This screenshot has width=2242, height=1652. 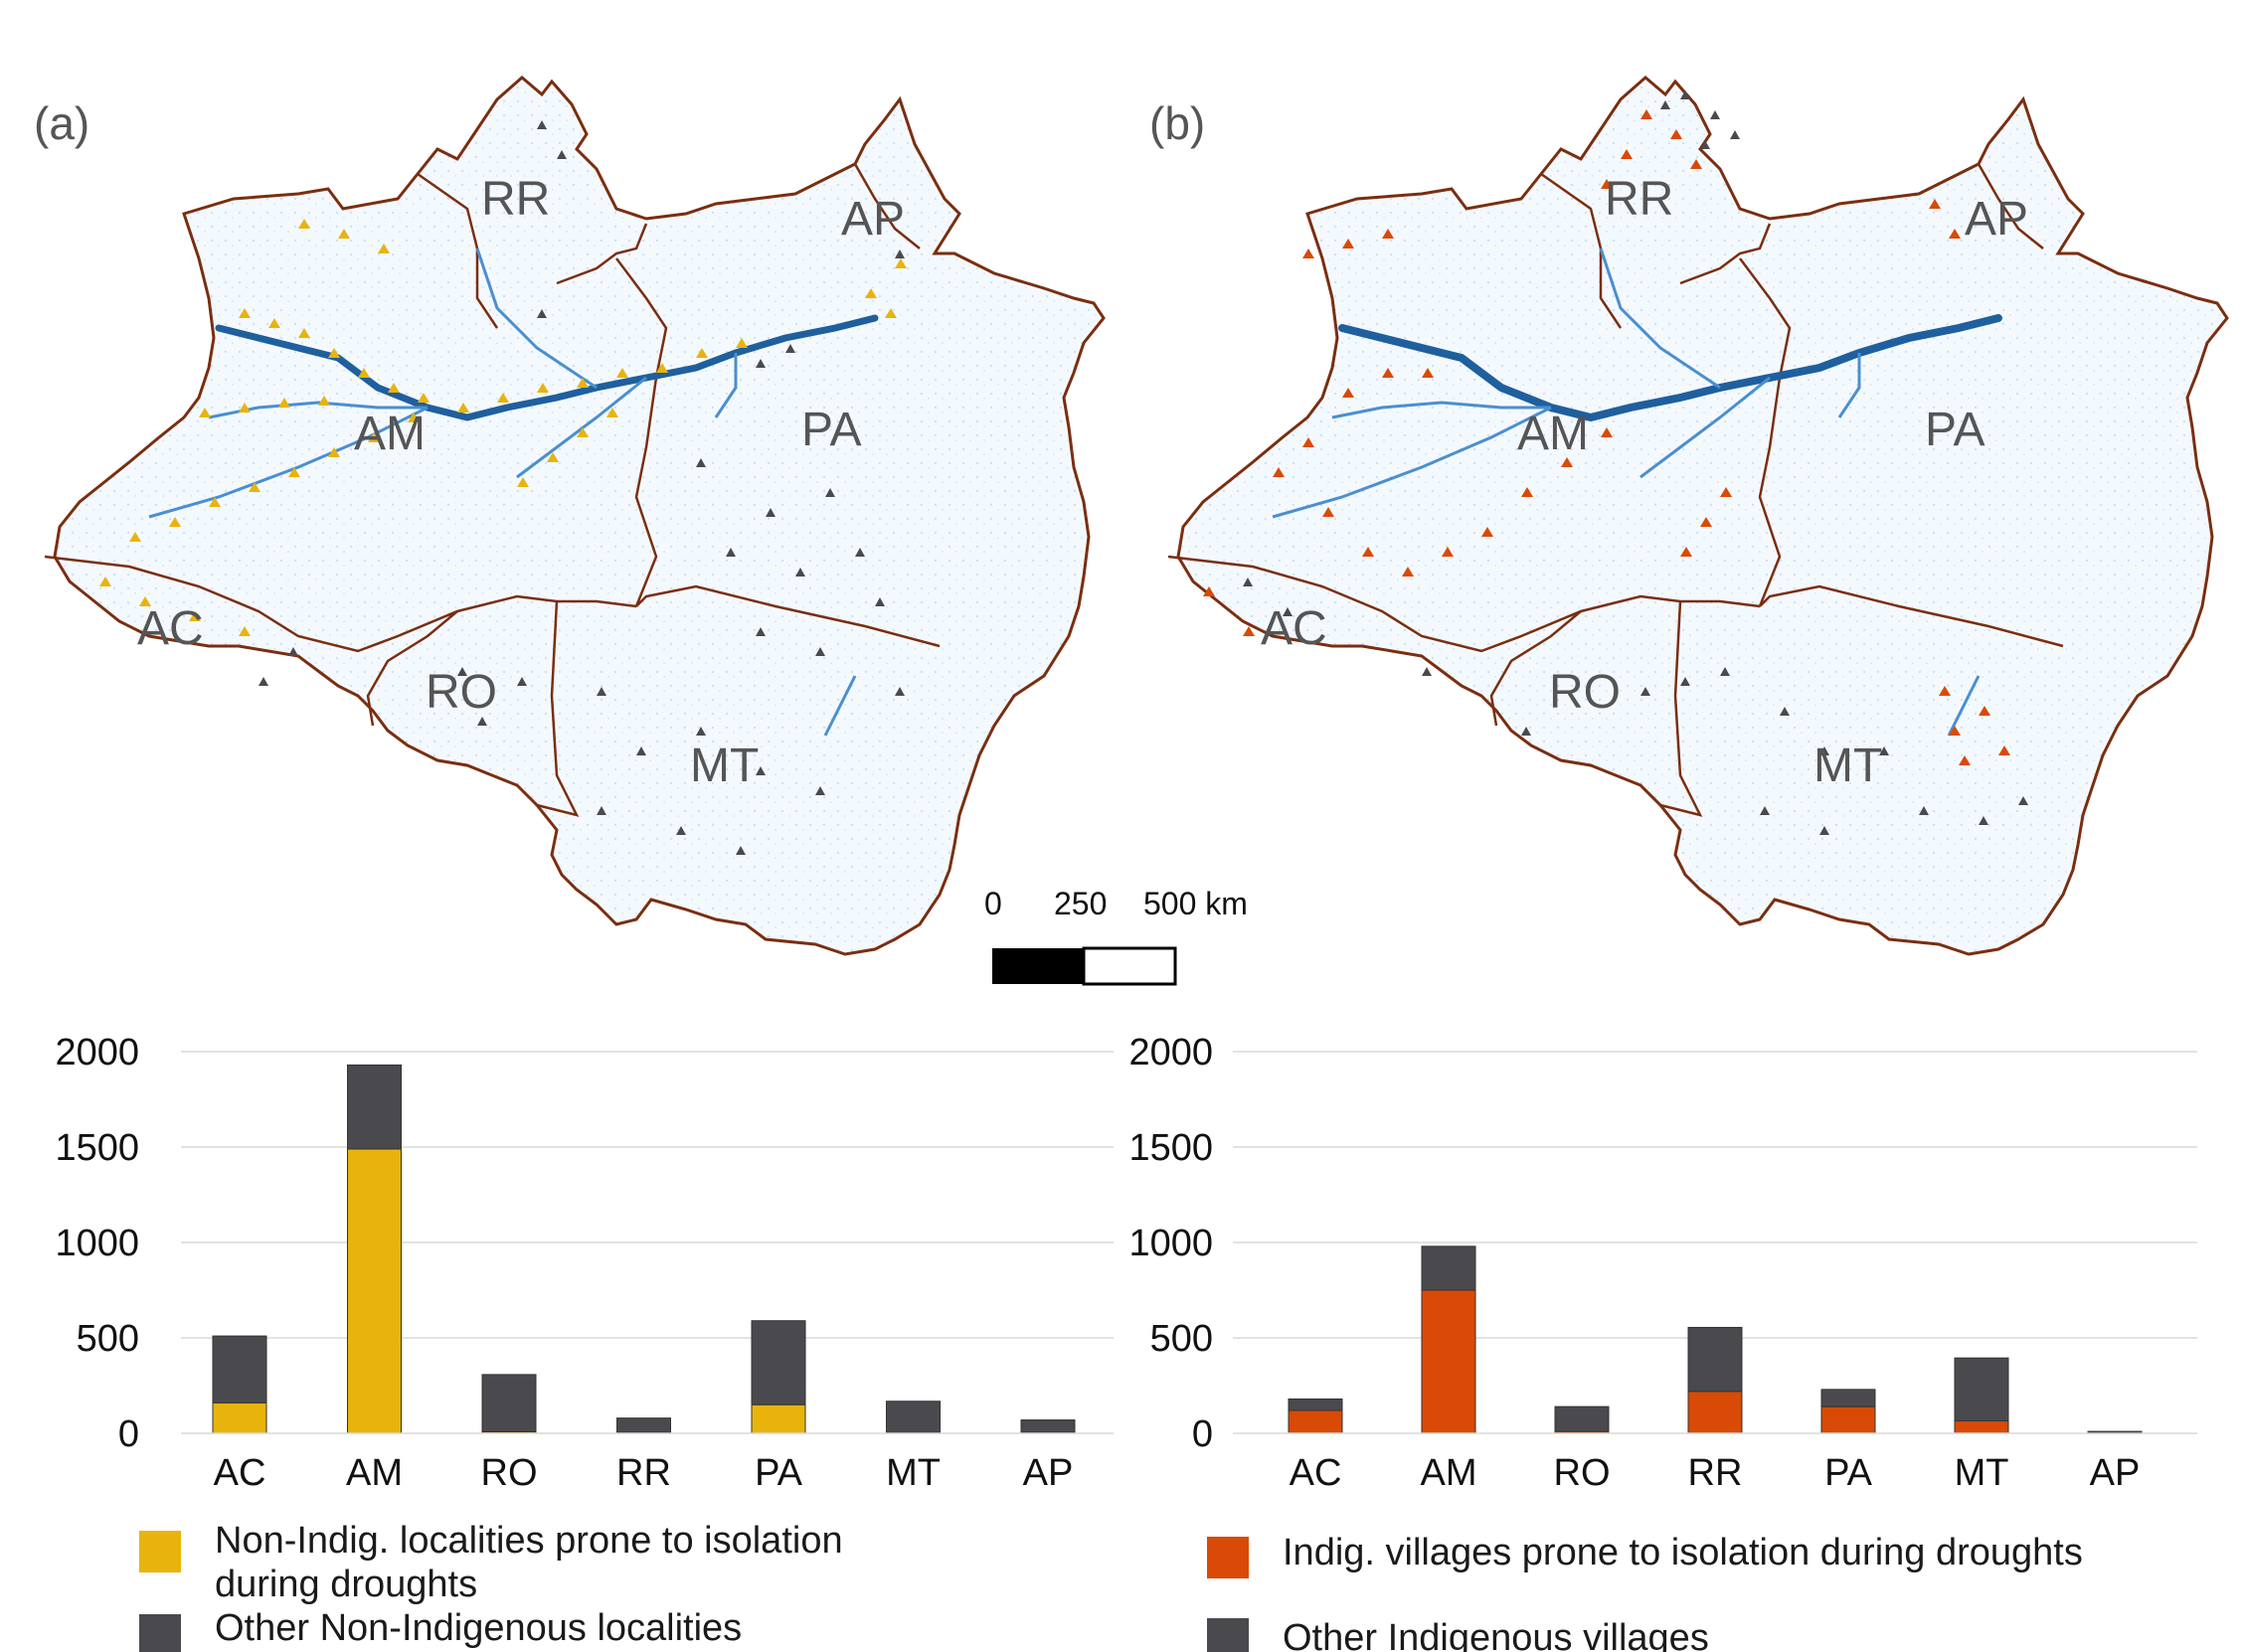 I want to click on map-b-state-labels: RR AP AM PA AC RO MT, so click(x=1644, y=482).